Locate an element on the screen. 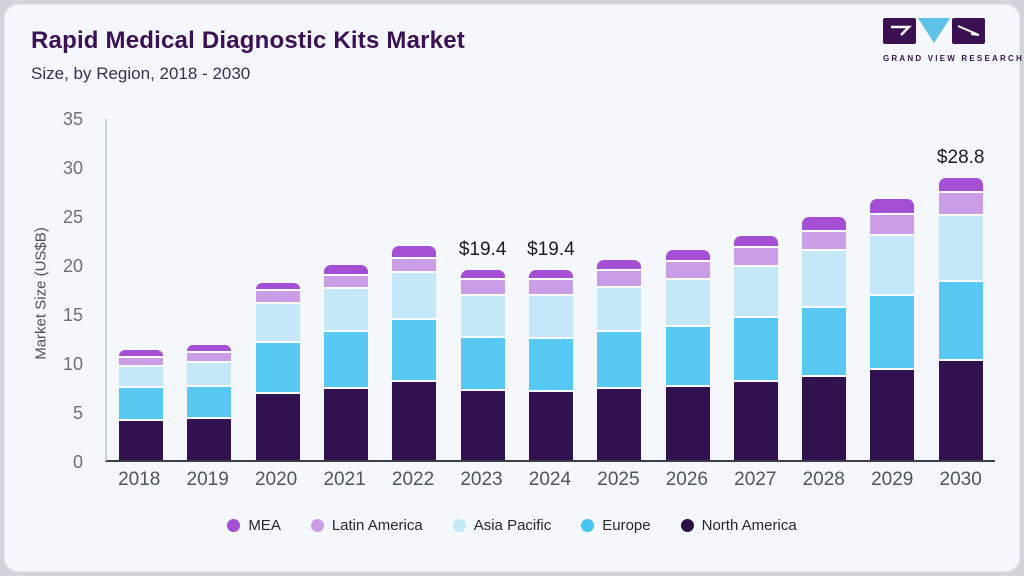 The image size is (1024, 576). legend-label: Asia Pacific is located at coordinates (512, 525).